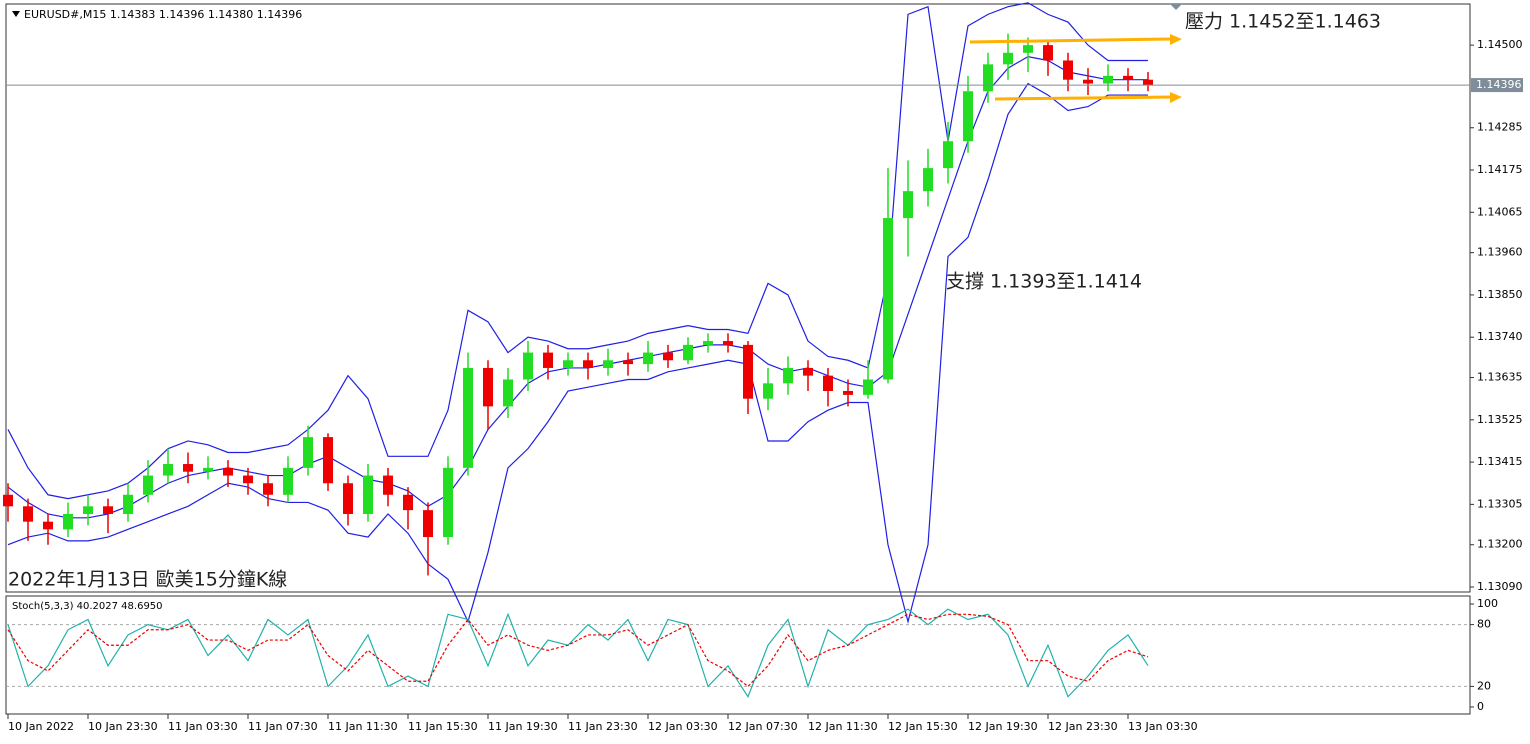 The width and height of the screenshot is (1530, 744). I want to click on x-tick-label: 12 Jan 11:30, so click(843, 726).